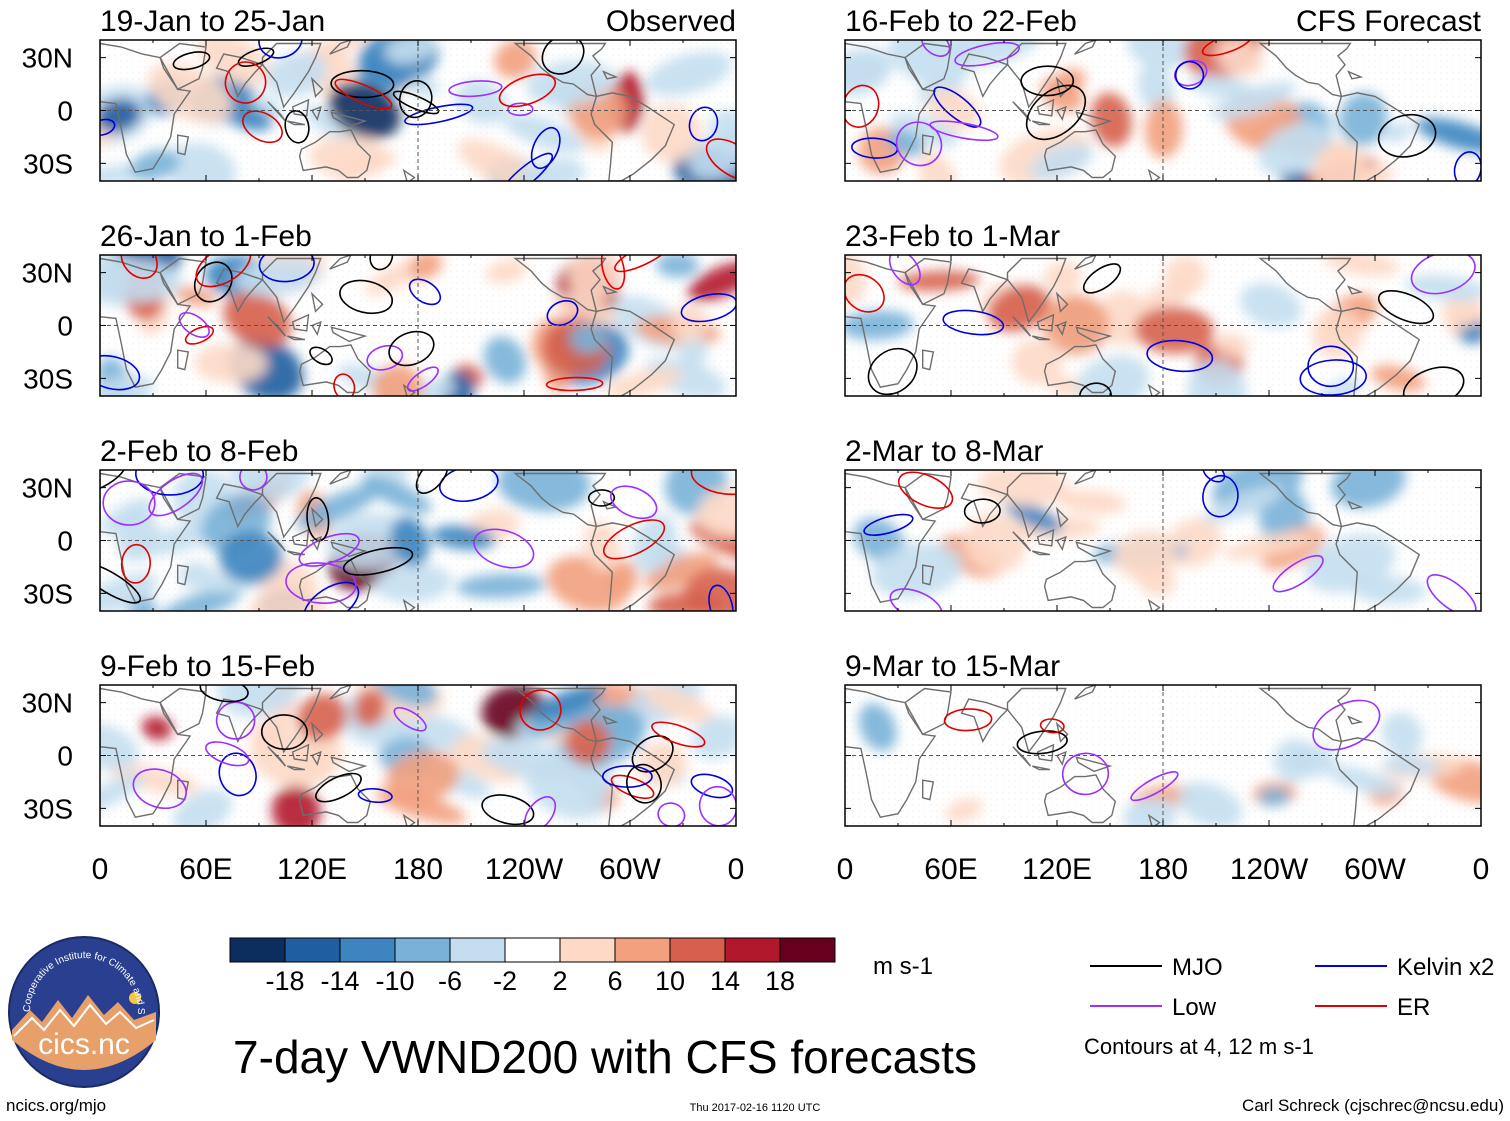 Image resolution: width=1510 pixels, height=1121 pixels. What do you see at coordinates (952, 236) in the screenshot?
I see `panel-title: 23-Feb to 1-Mar` at bounding box center [952, 236].